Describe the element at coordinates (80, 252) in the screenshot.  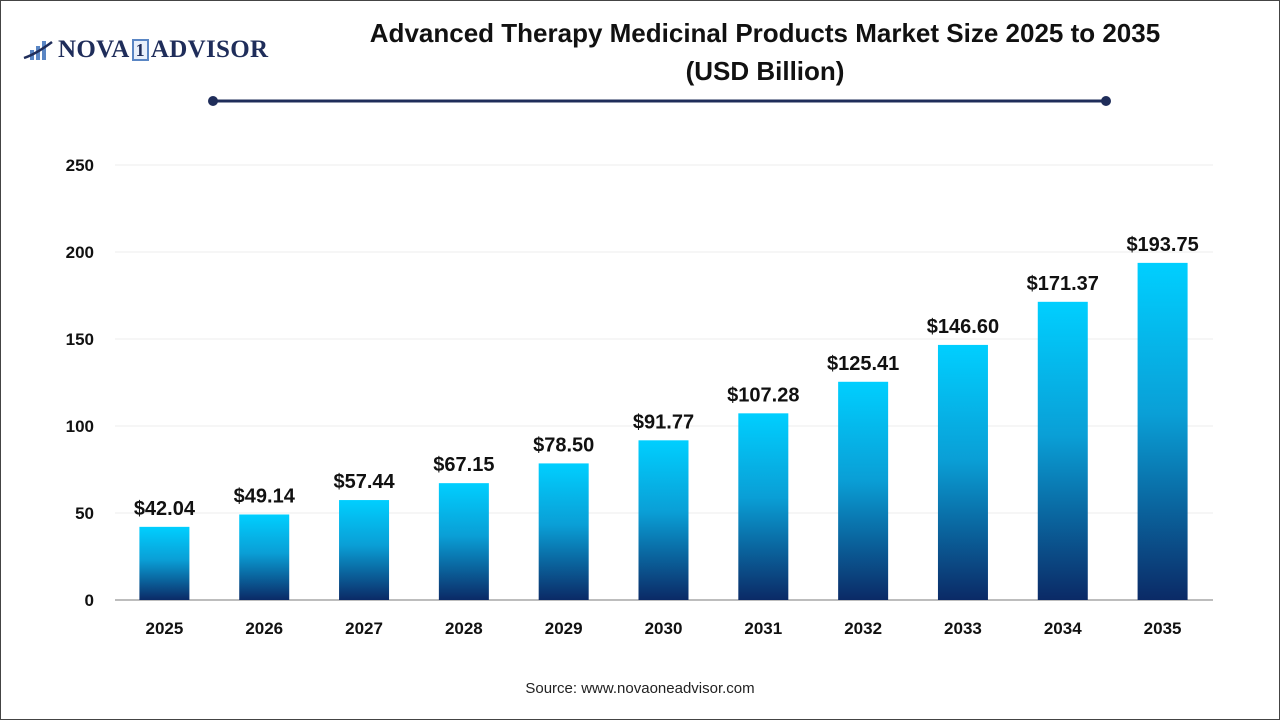
I see `y-tick-label: 200` at that location.